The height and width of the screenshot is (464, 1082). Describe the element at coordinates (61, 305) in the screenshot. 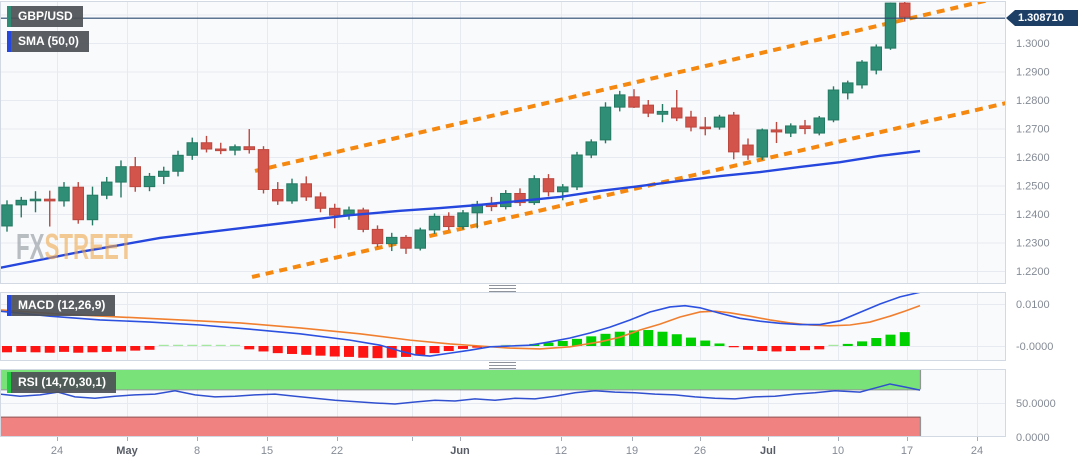

I see `macd-legend: MACD (12,26,9)` at that location.